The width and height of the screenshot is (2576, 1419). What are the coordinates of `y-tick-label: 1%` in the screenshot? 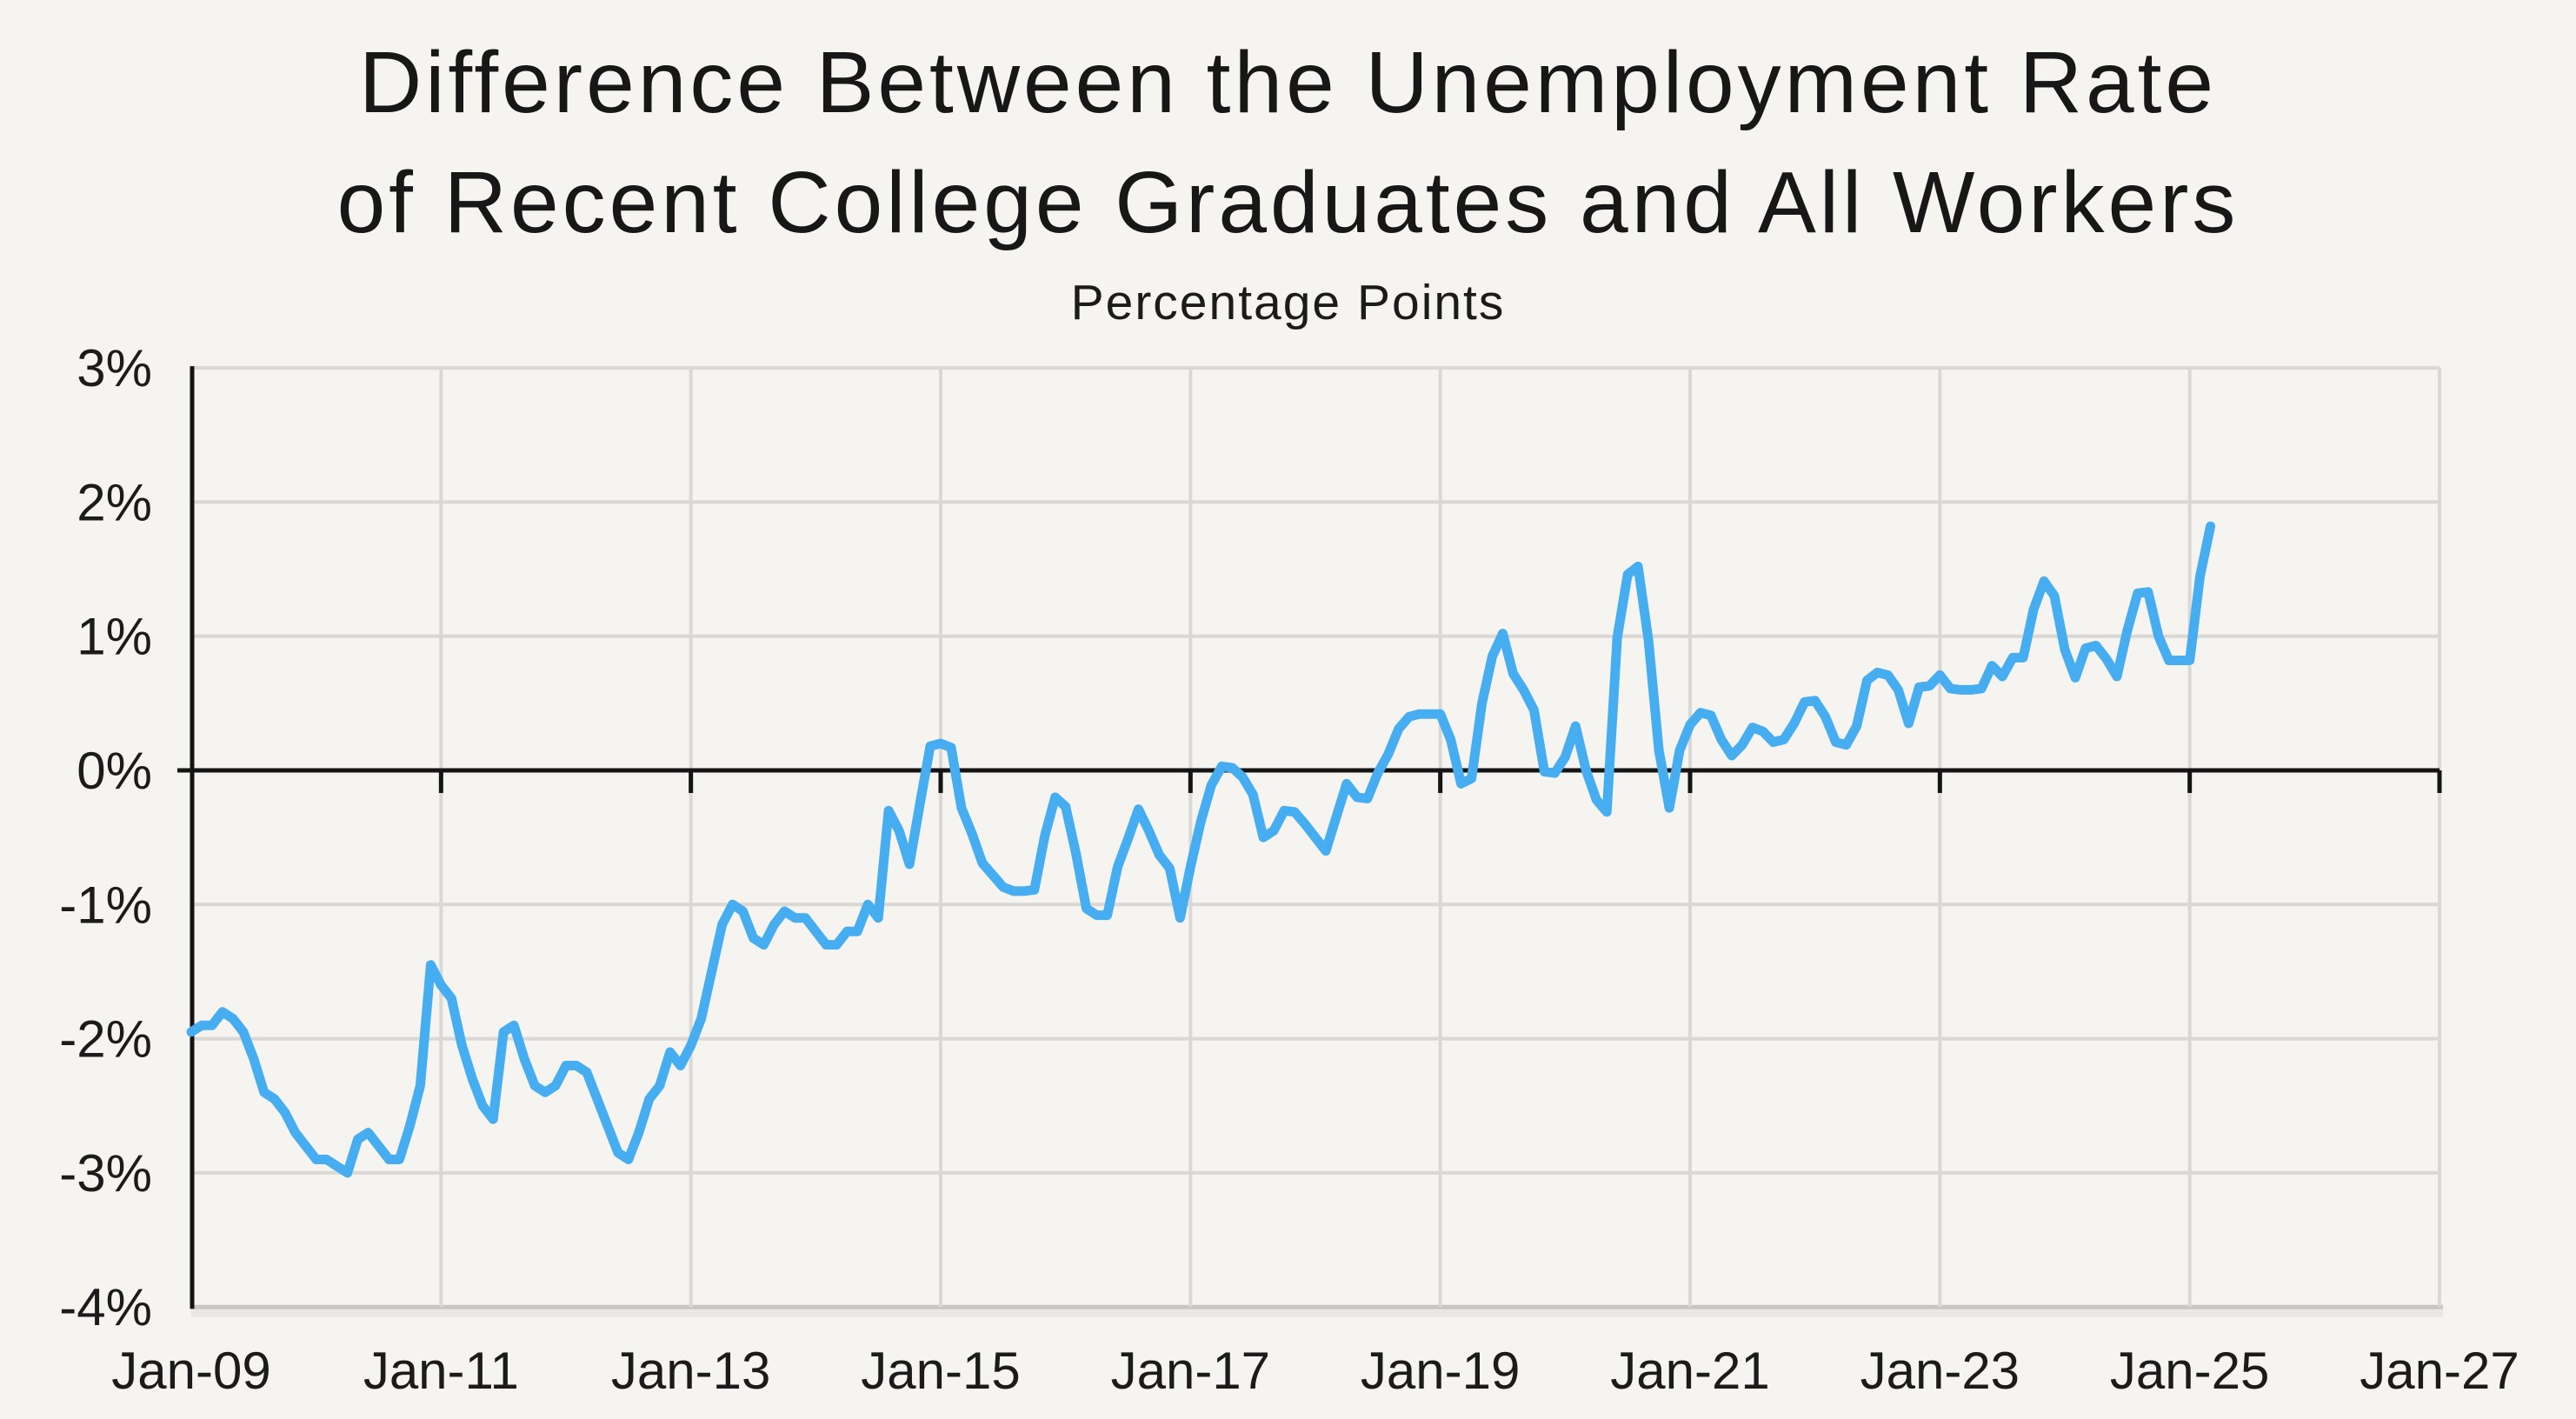 It's located at (114, 637).